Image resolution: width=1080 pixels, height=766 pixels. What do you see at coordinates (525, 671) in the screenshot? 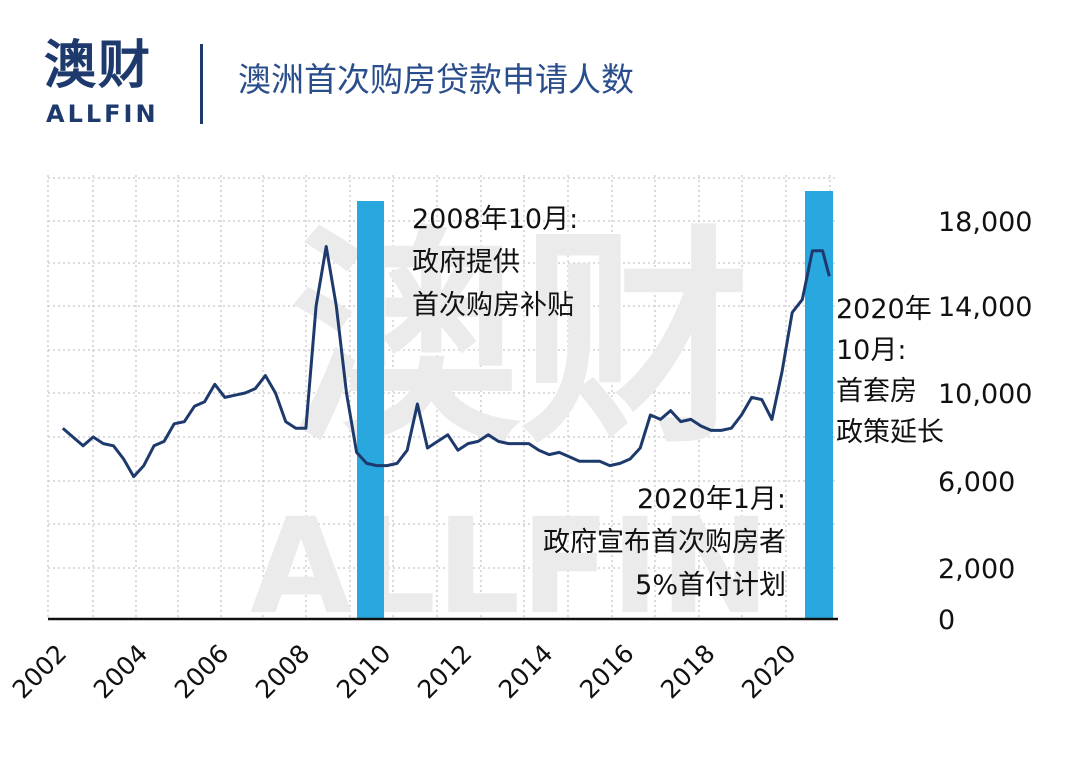
I see `x-tick-label: 2014` at bounding box center [525, 671].